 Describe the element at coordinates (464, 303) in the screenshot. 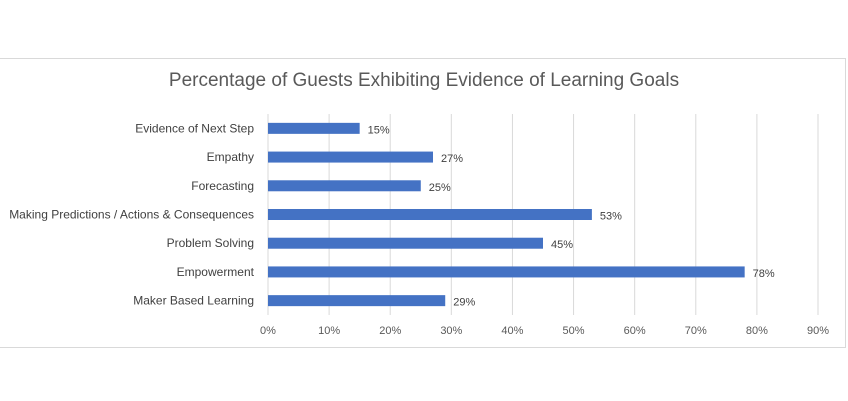

I see `data-label: 29%` at that location.